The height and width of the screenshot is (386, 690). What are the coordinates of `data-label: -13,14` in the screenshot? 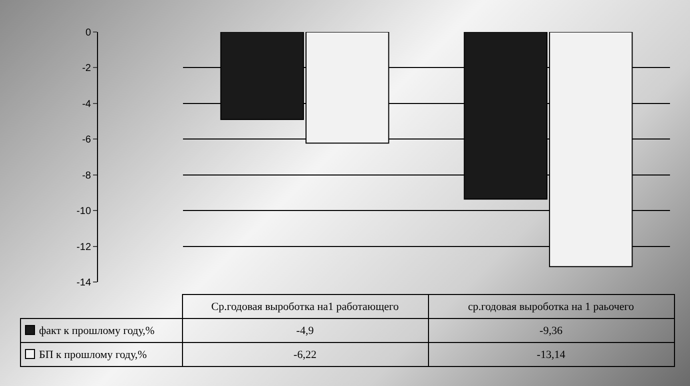 It's located at (551, 354).